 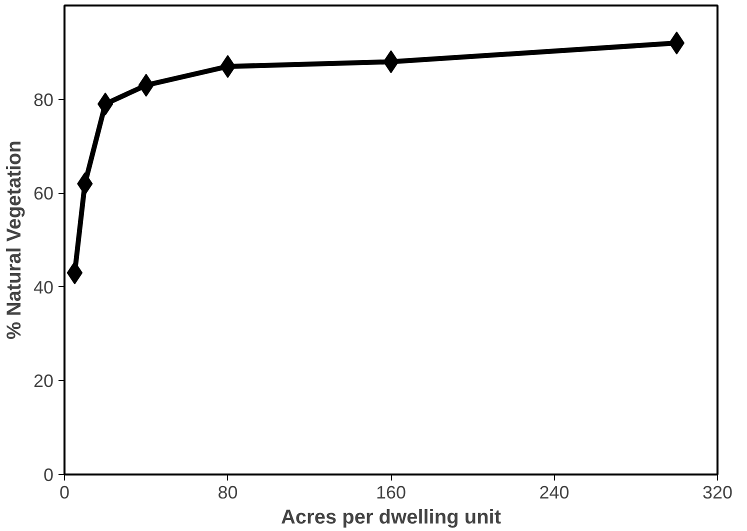 I want to click on y-tick-label: 60, so click(x=43, y=194).